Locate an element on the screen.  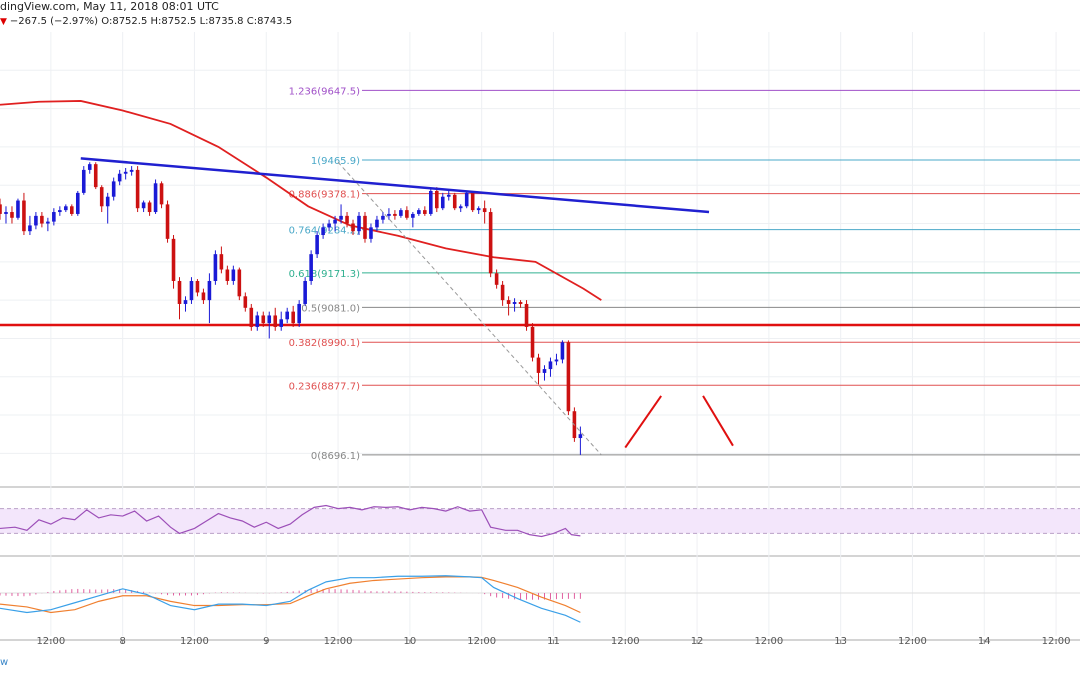
fib-level-label: 0.618(9171.3) is located at coordinates (325, 274).